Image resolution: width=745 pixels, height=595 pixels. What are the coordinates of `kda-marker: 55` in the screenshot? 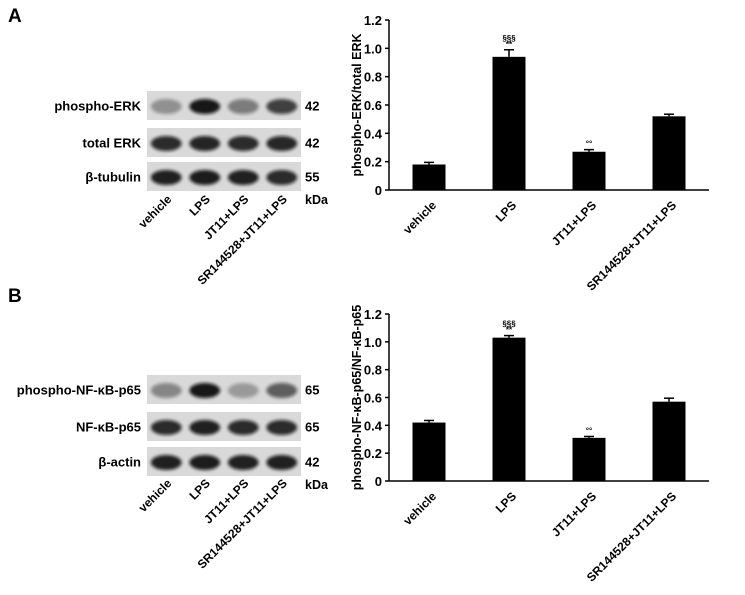 It's located at (312, 177).